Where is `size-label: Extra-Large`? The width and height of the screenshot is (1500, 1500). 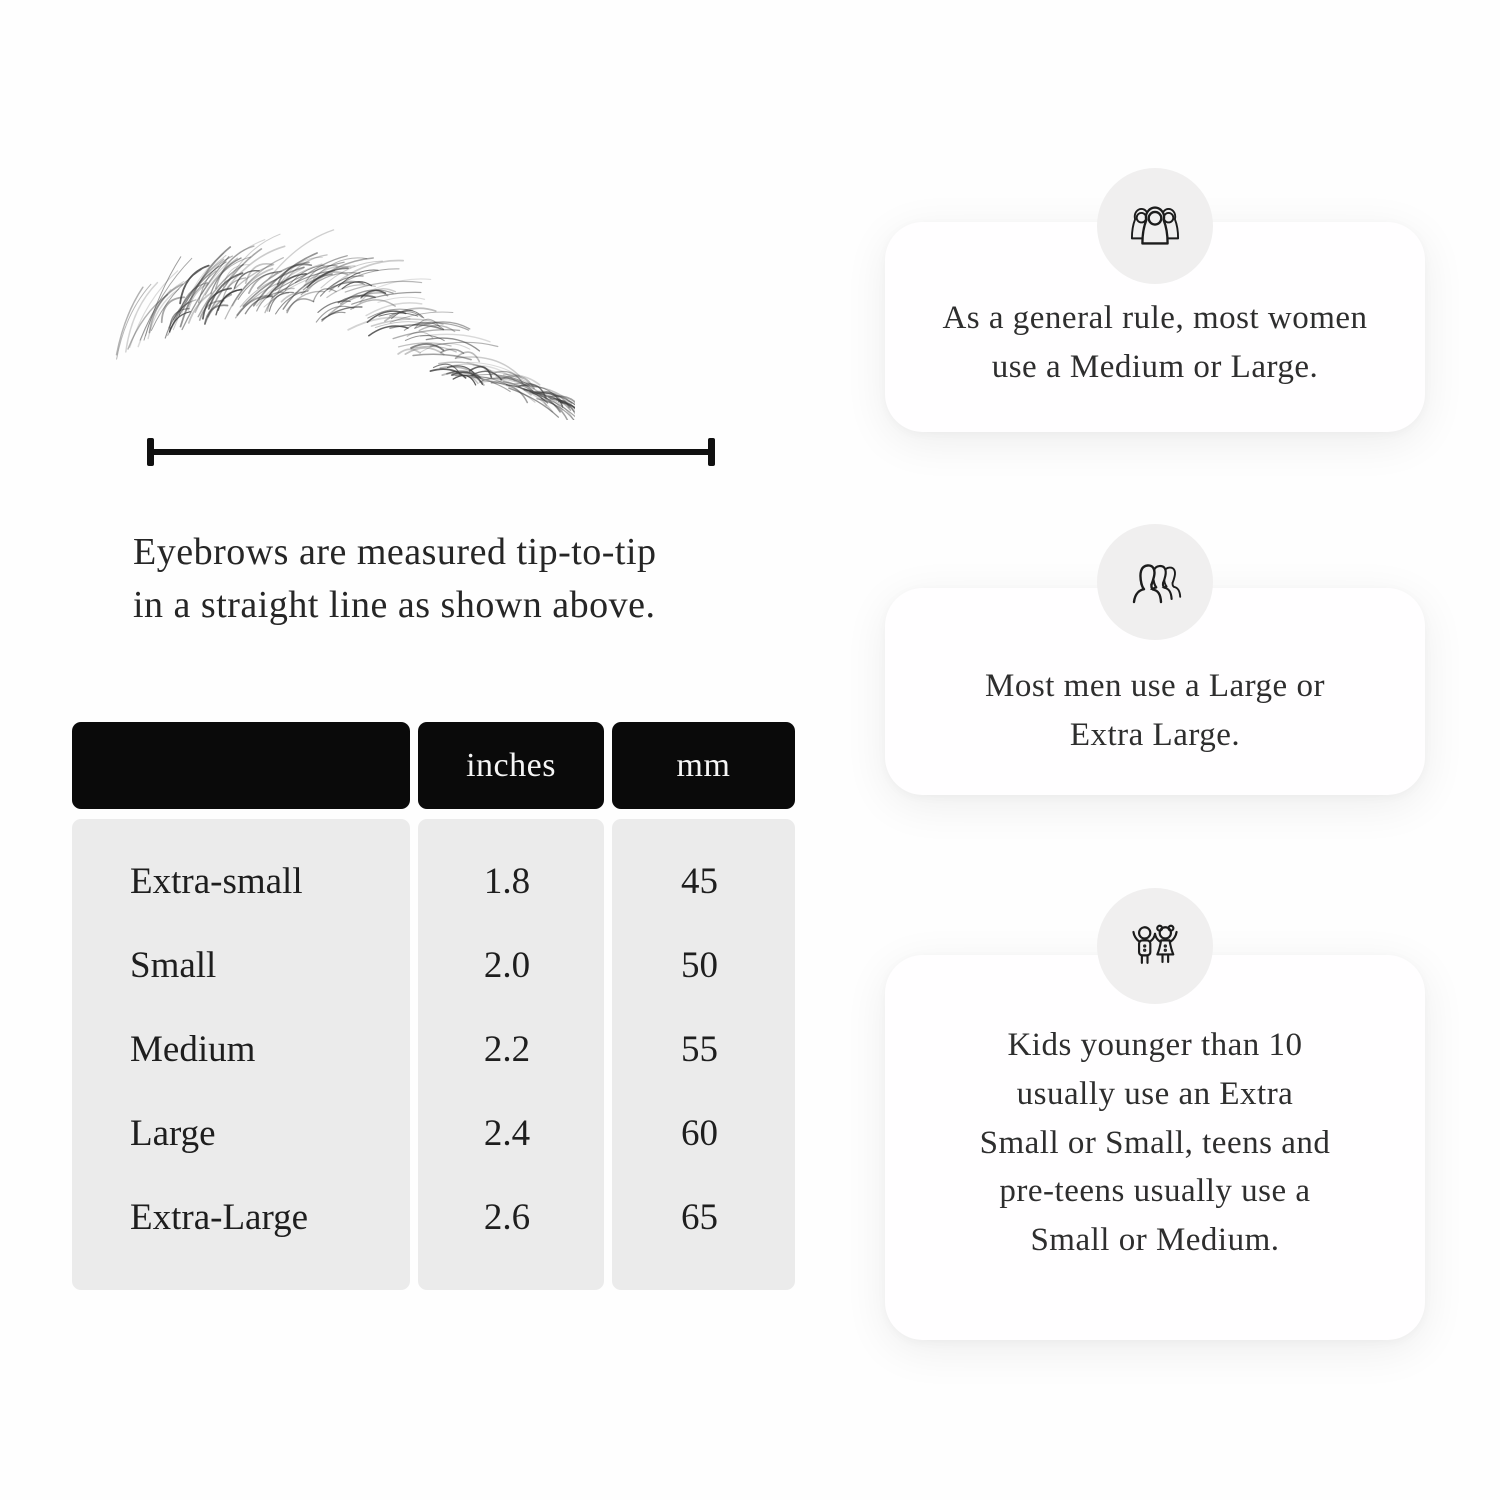
size-label: Extra-Large is located at coordinates (219, 1217).